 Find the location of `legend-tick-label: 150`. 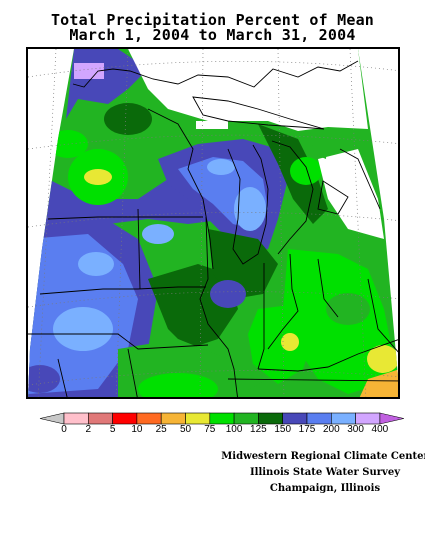

legend-tick-label: 150 is located at coordinates (283, 429).